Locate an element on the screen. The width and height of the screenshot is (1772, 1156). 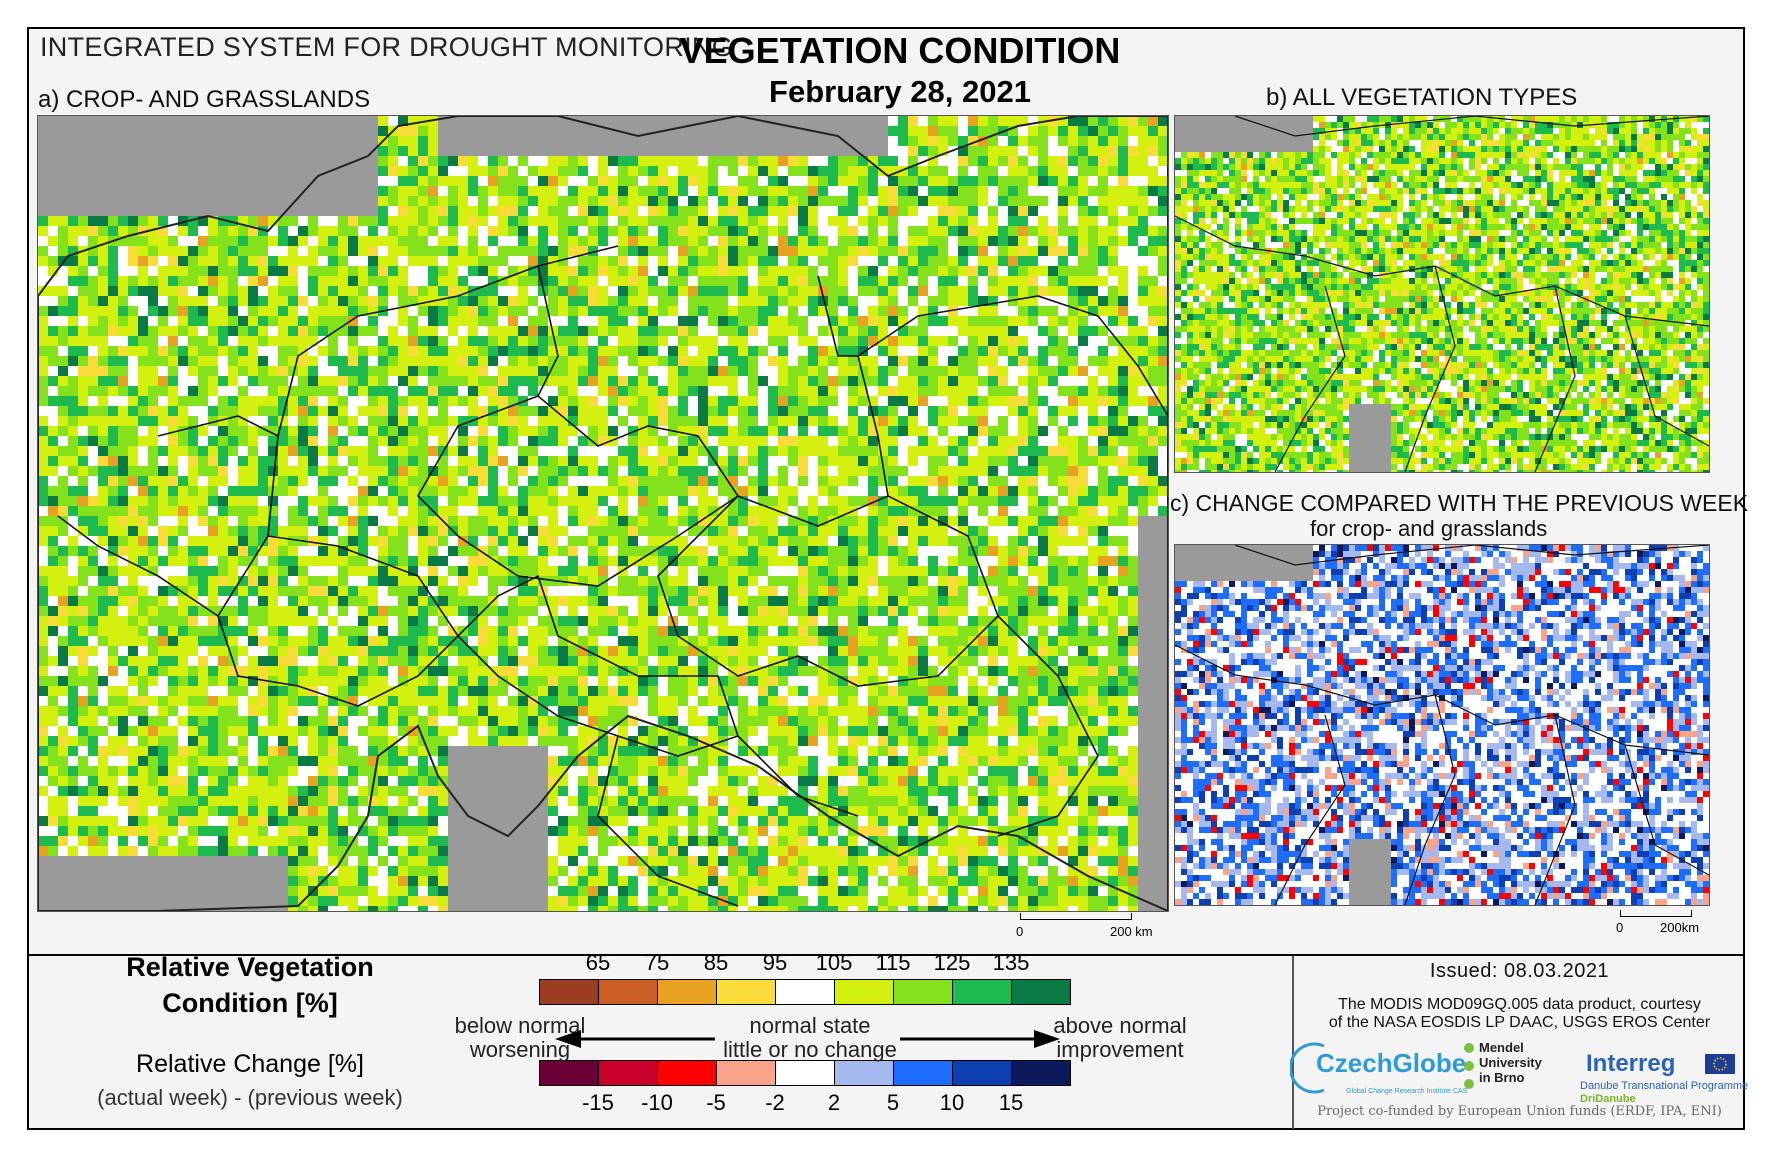
mendel-logo-3: in Brno is located at coordinates (1502, 1077).